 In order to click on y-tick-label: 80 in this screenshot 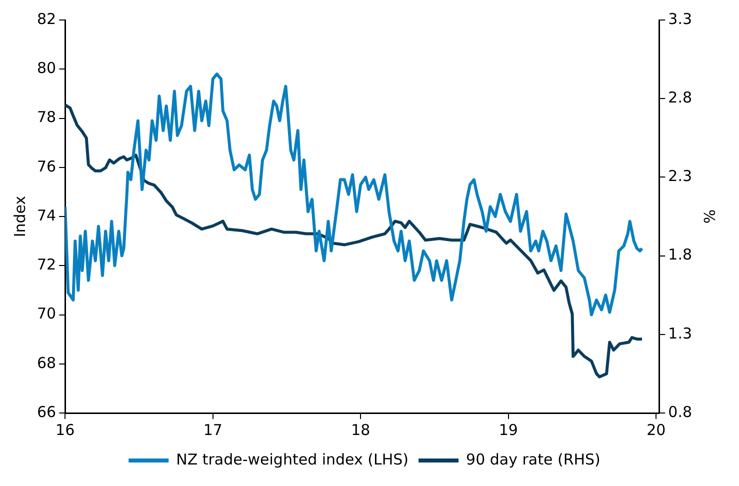, I will do `click(46, 68)`.